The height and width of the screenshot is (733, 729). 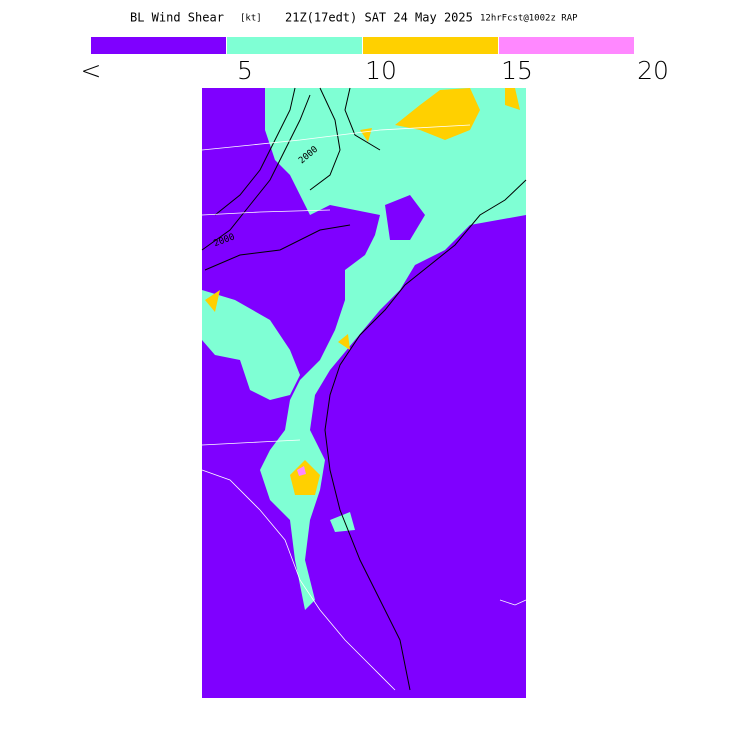 What do you see at coordinates (529, 19) in the screenshot?
I see `title-model: 12hrFcst@1002z RAP` at bounding box center [529, 19].